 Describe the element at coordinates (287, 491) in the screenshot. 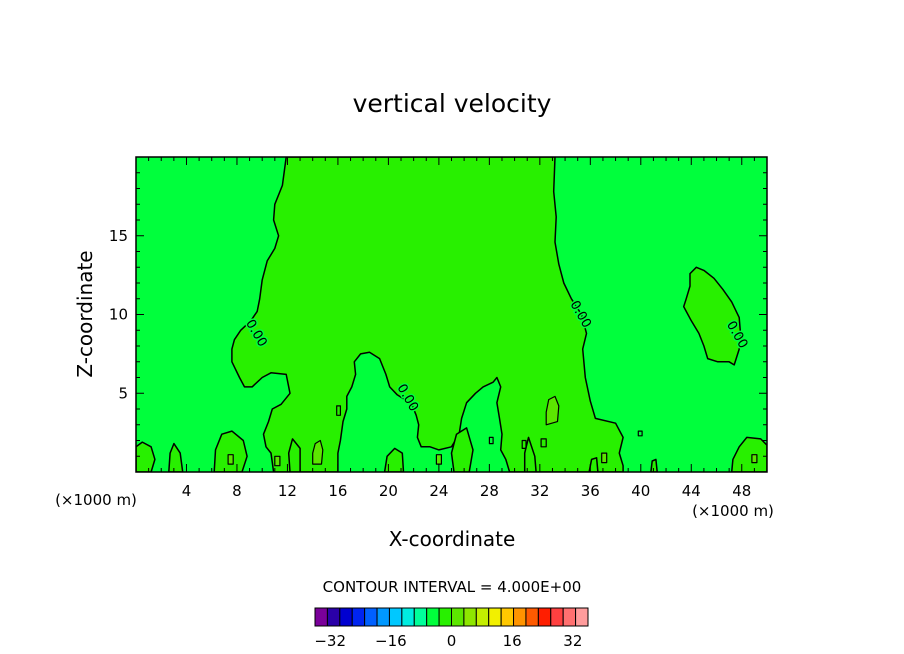

I see `x-tick-label-12: 12` at that location.